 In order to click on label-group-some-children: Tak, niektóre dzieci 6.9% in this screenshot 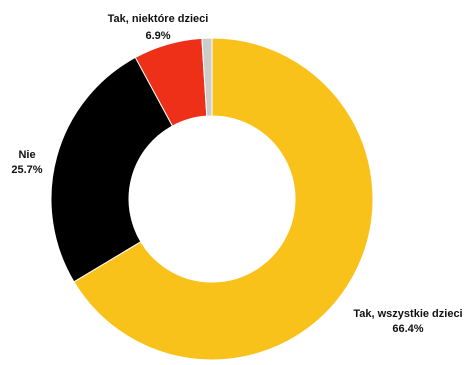, I will do `click(158, 27)`.